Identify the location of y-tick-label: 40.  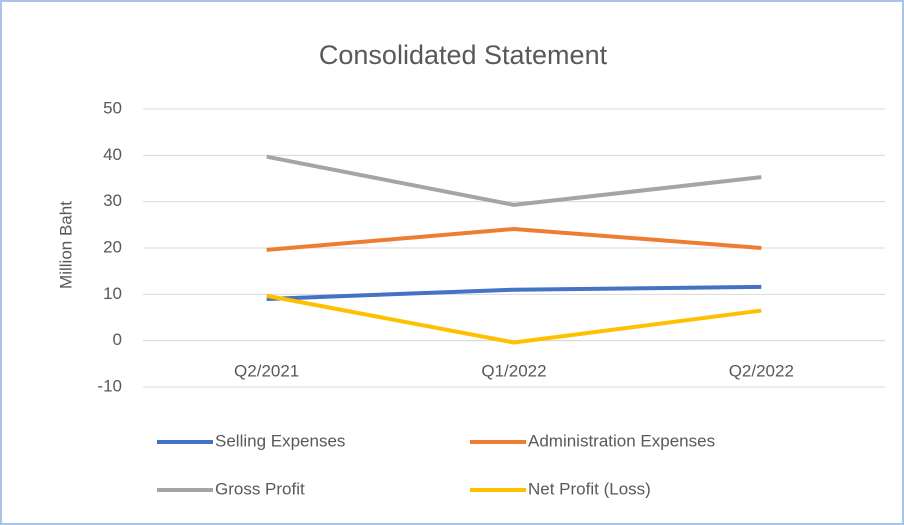
(112, 154).